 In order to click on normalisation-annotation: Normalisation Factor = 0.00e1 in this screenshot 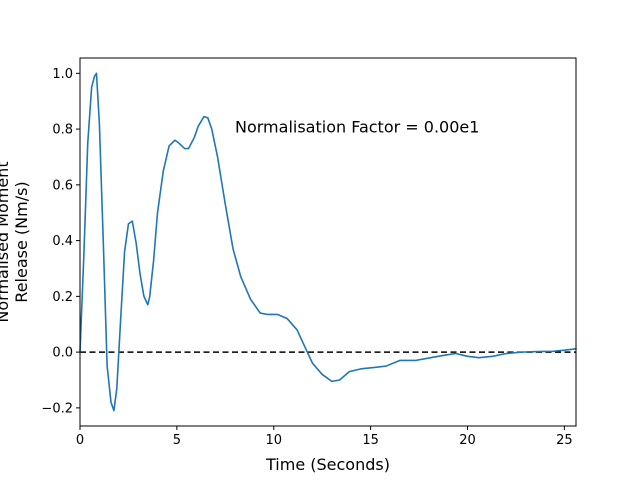, I will do `click(357, 126)`.